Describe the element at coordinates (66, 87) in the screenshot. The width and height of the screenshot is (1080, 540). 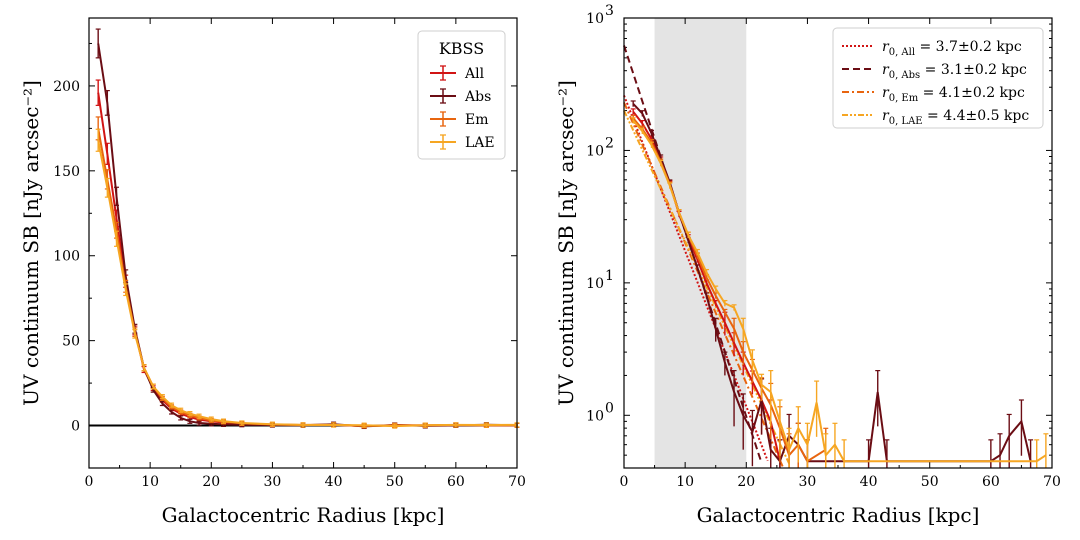
I see `left-y-tick-label: 200` at that location.